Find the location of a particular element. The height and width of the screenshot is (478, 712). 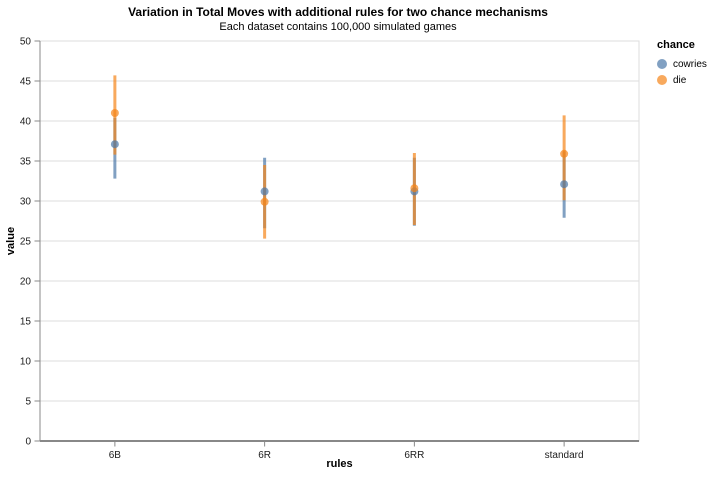

legend-item-cowries: cowries is located at coordinates (682, 64).